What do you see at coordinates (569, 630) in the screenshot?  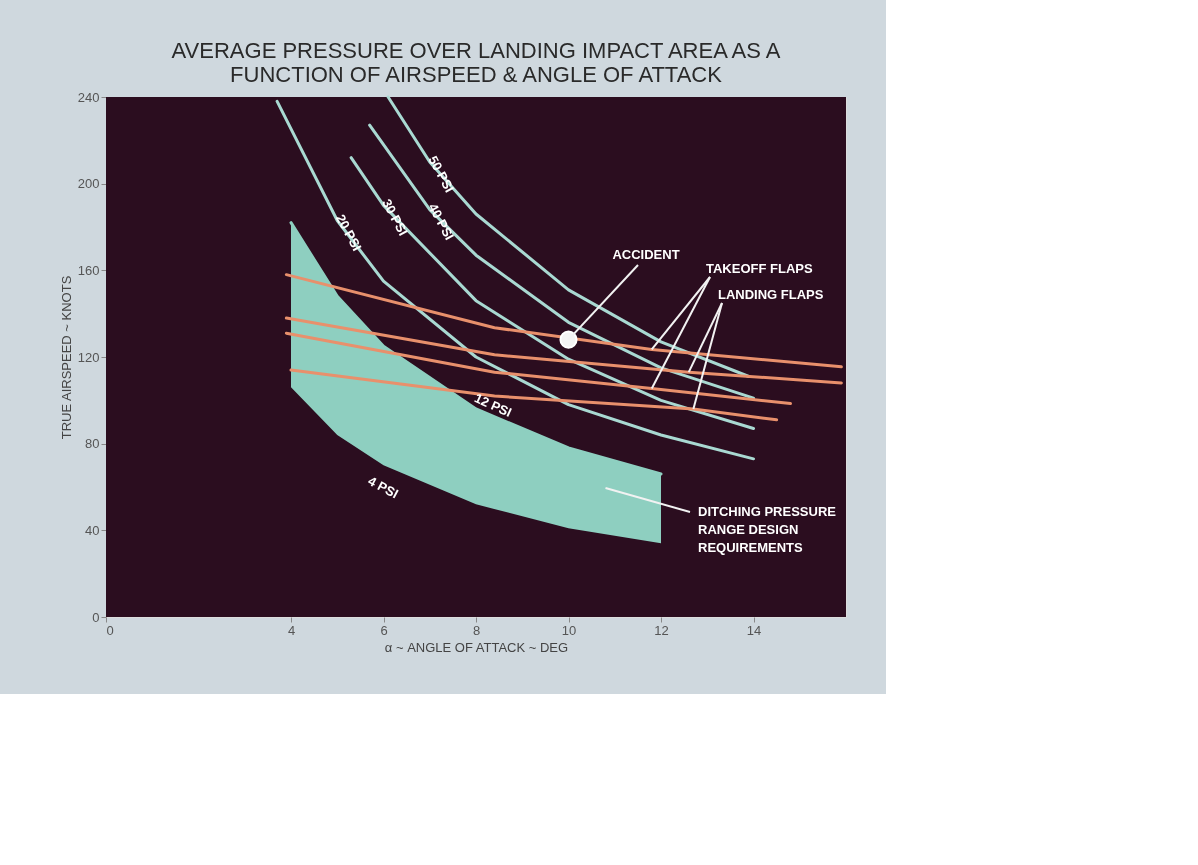 I see `x-tick-label: 10` at bounding box center [569, 630].